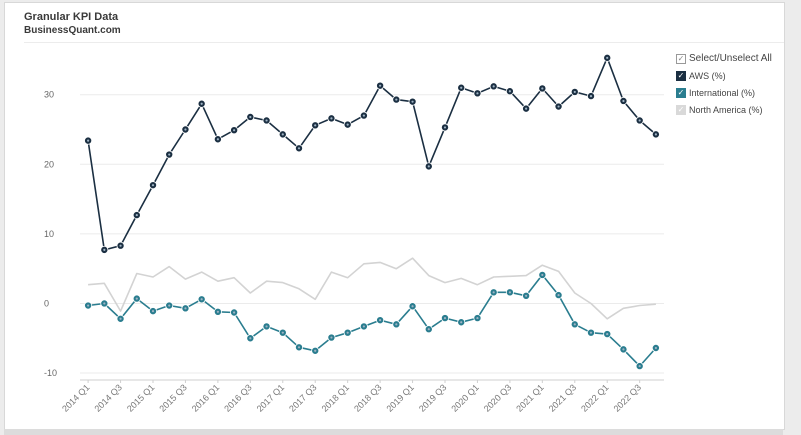 The height and width of the screenshot is (435, 801). I want to click on select-all-label: Select/Unselect All, so click(730, 58).